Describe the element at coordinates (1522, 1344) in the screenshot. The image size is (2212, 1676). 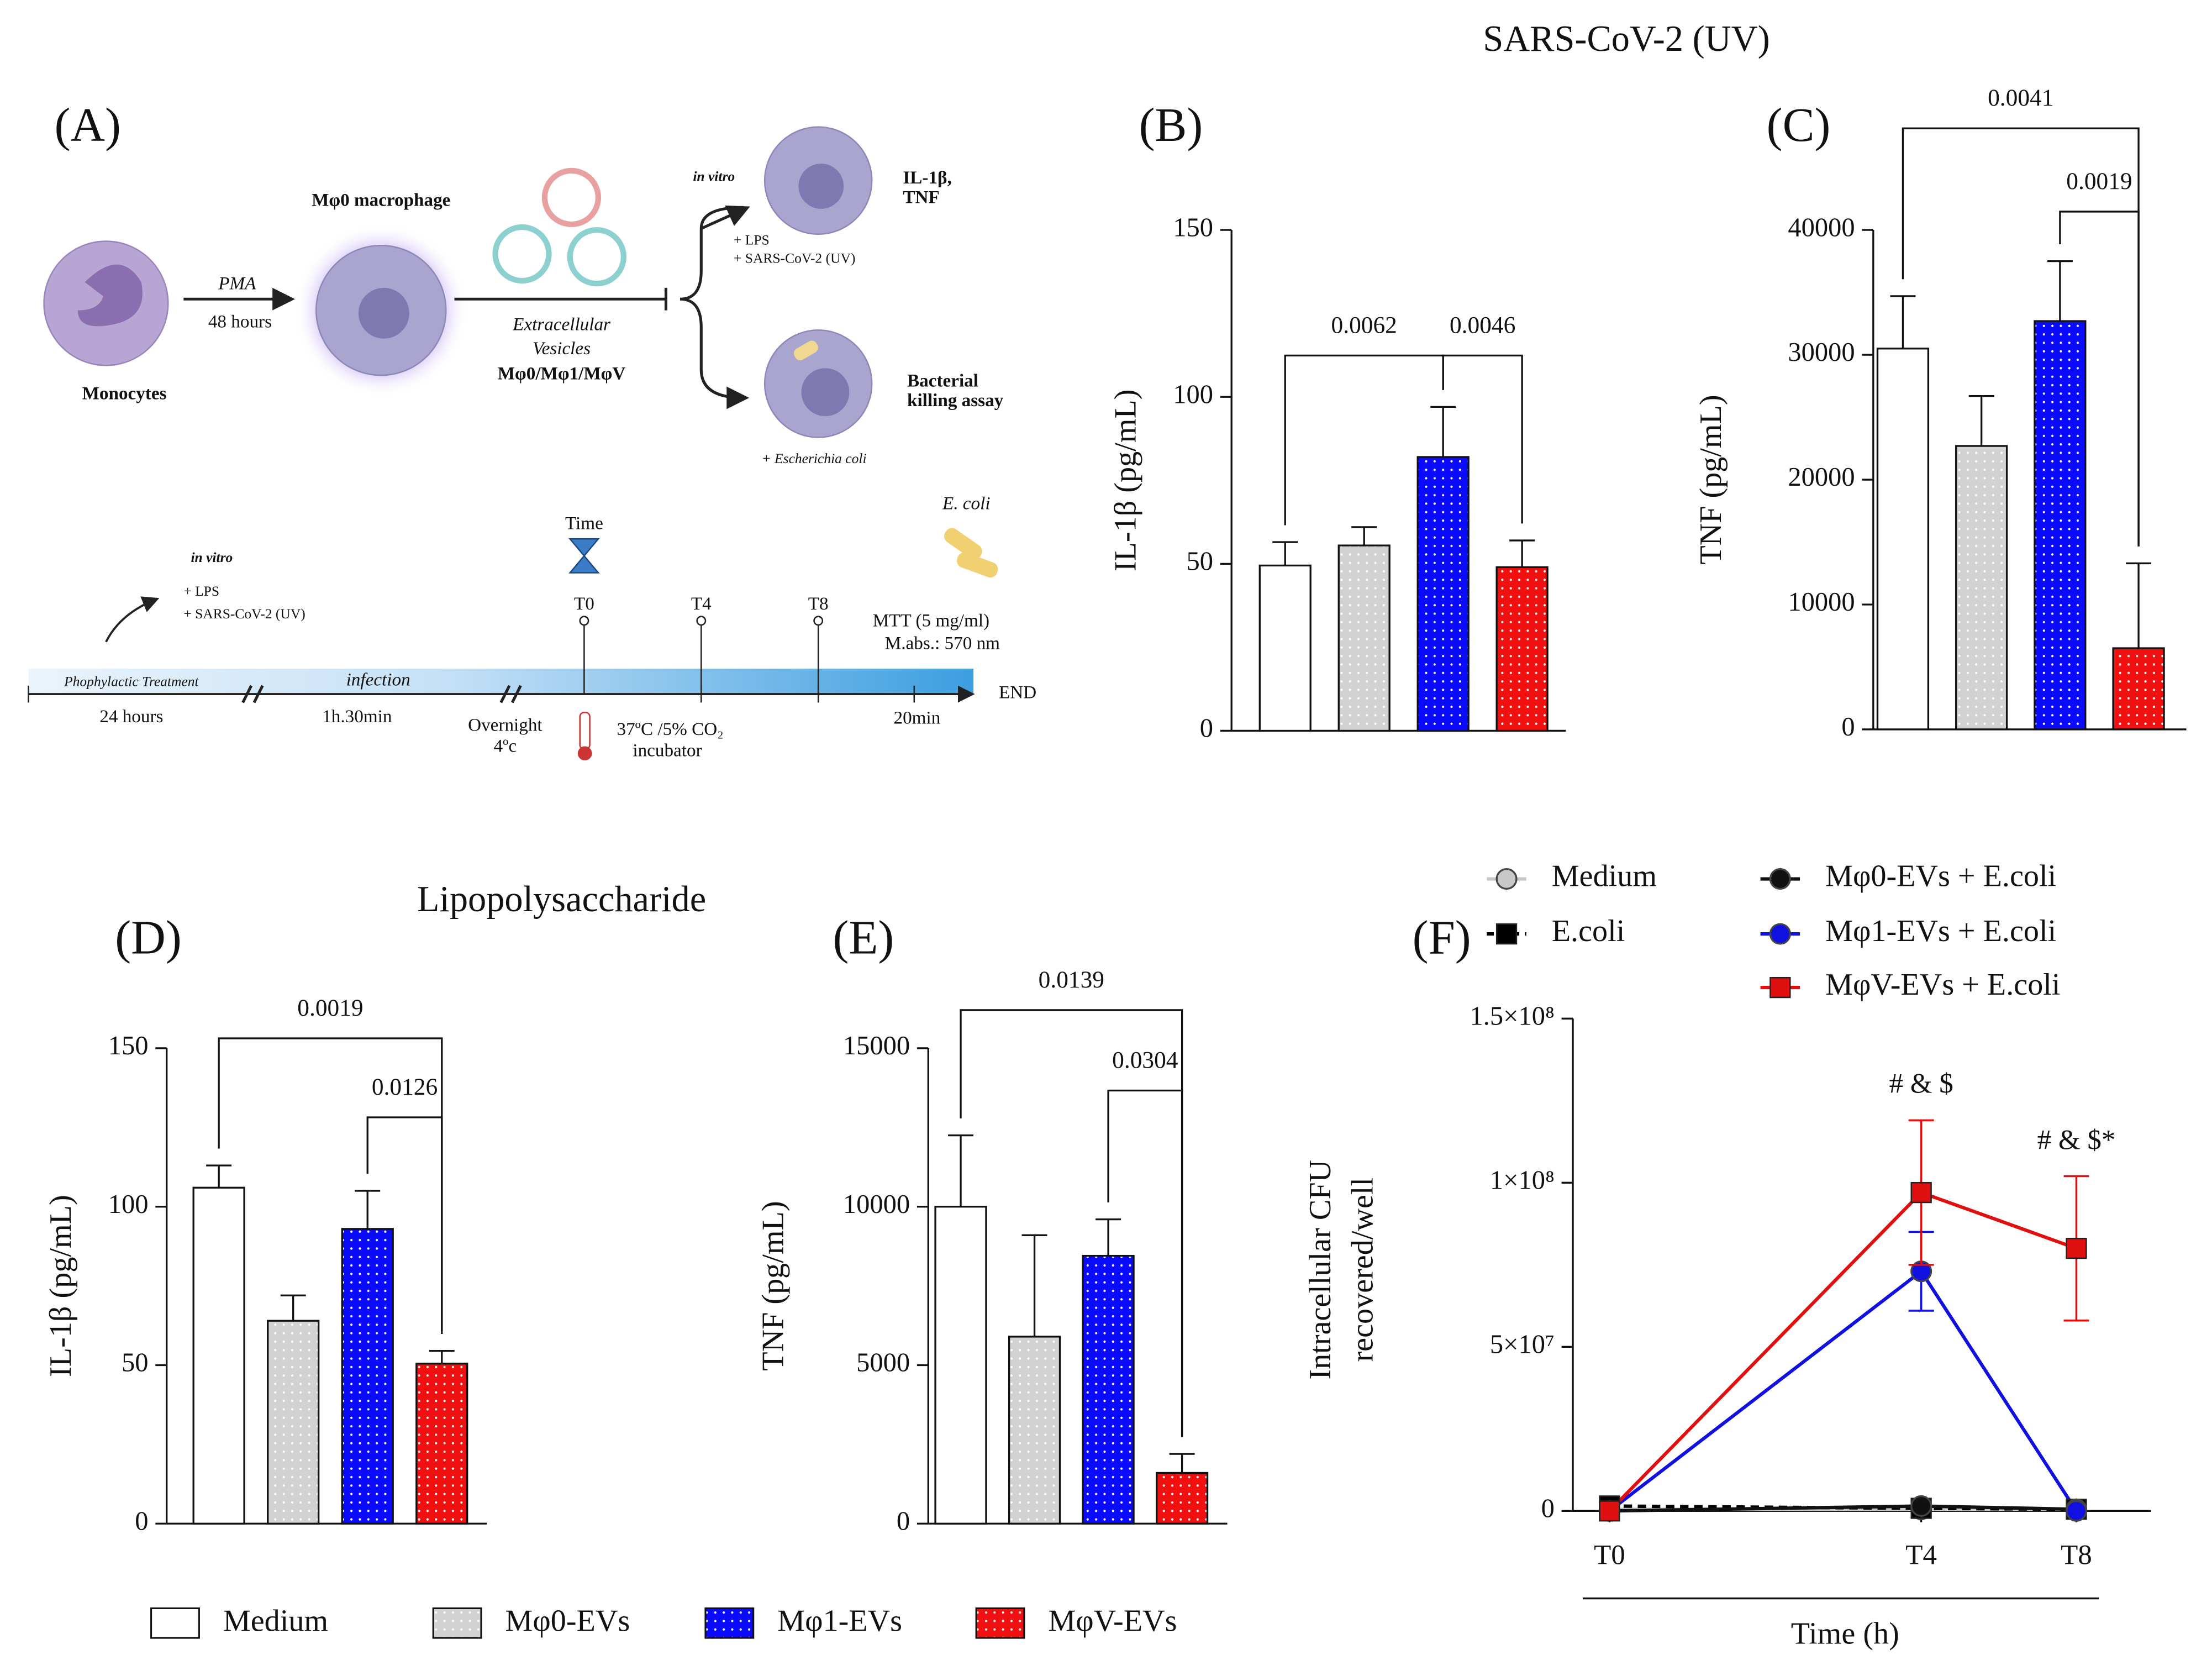
I see `y-tick-label: 5×10⁷` at that location.